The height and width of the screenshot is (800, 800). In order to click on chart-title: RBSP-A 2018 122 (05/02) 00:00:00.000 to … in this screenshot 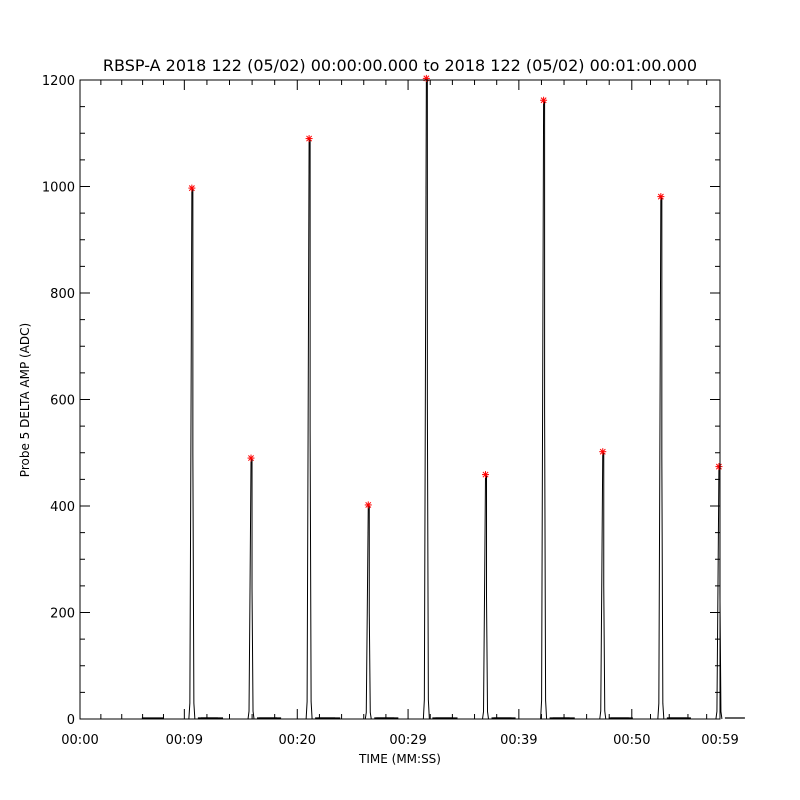, I will do `click(400, 65)`.